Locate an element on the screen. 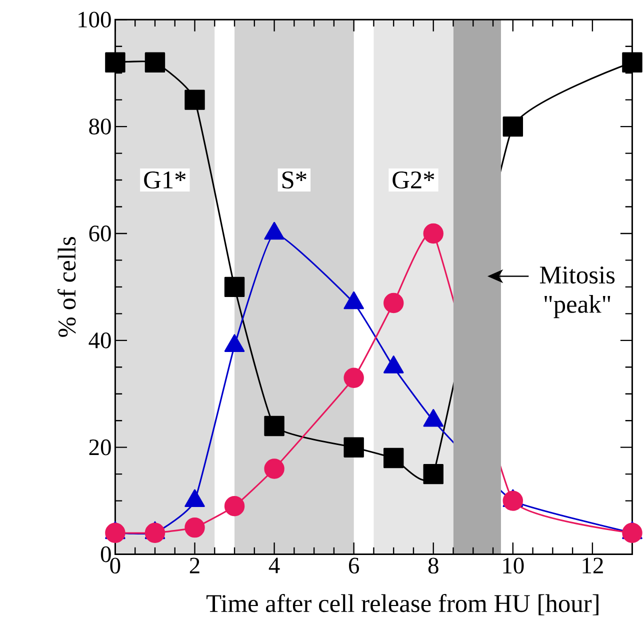 The height and width of the screenshot is (631, 643). y-tick-label: 0 is located at coordinates (105, 554).